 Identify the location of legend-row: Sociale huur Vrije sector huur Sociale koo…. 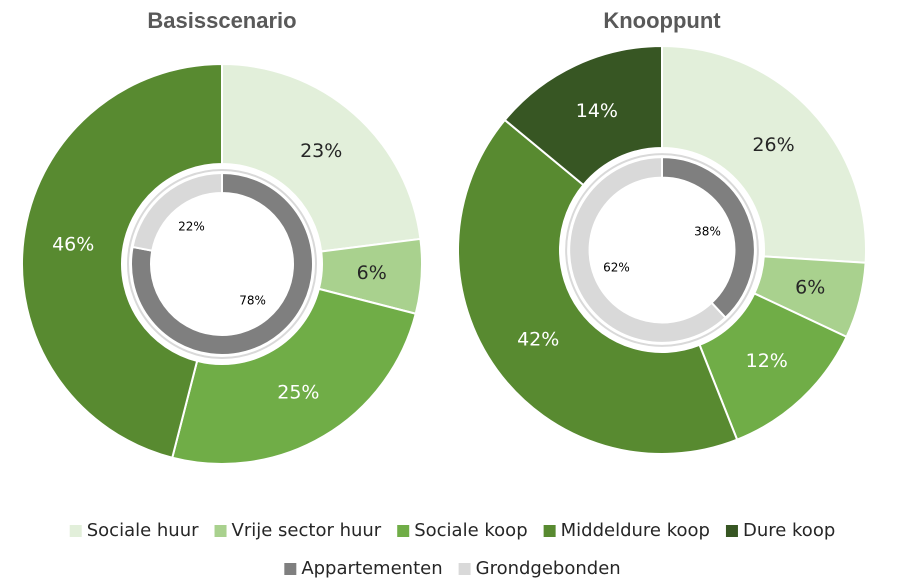
(452, 530).